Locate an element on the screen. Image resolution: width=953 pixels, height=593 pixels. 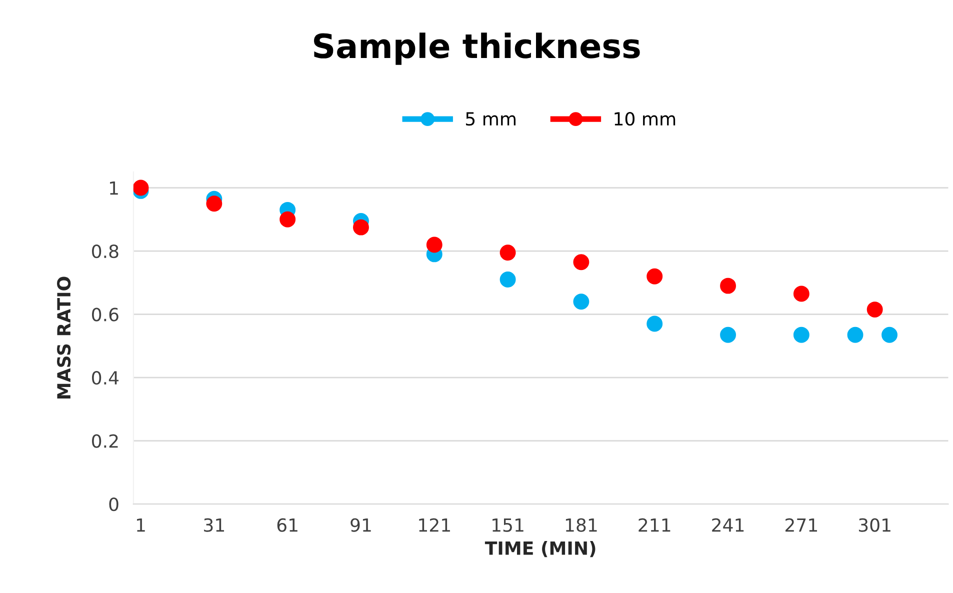
x-axis-title: TIME (MIN) is located at coordinates (540, 549).